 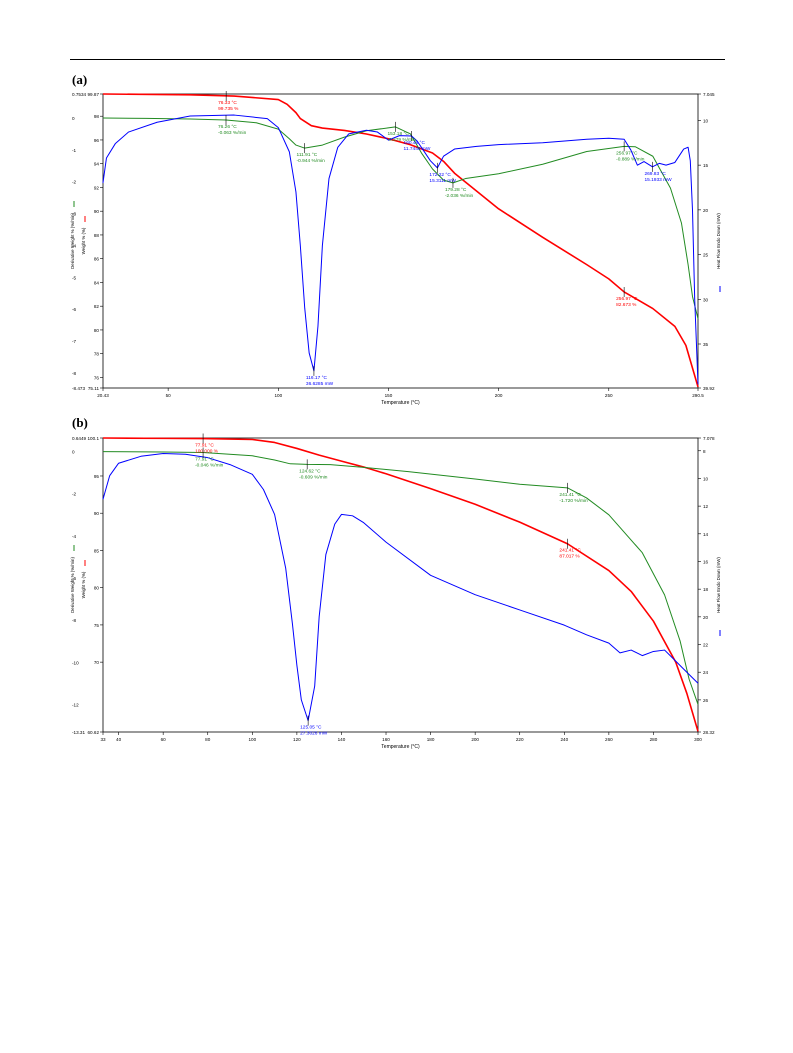 I want to click on chart-a-weight-tick-label: 86, so click(x=97, y=259).